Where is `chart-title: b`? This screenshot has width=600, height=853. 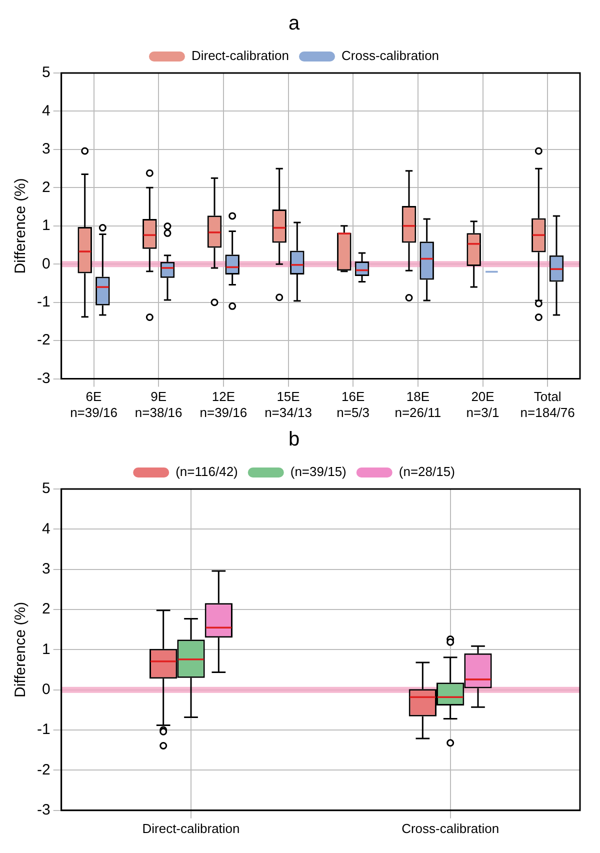
chart-title: b is located at coordinates (294, 439).